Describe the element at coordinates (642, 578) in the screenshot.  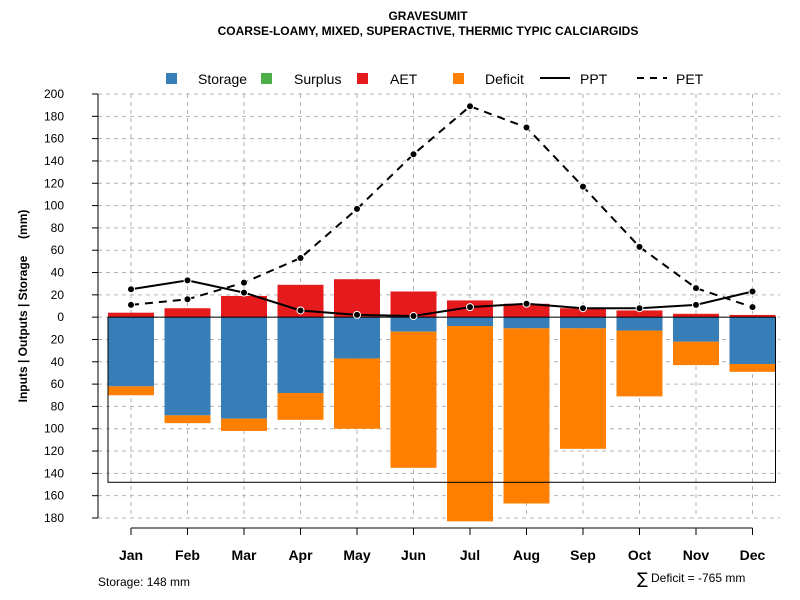
I see `sigma-symbol: ∑` at that location.